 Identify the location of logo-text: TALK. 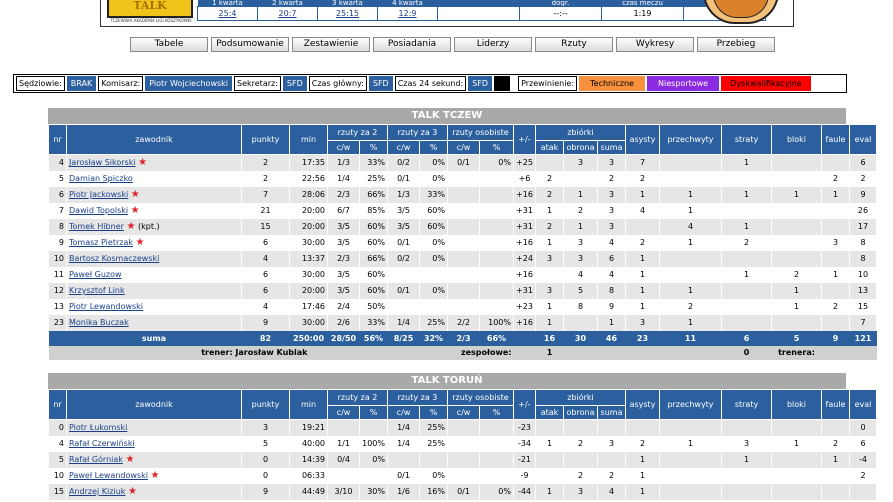
(150, 9).